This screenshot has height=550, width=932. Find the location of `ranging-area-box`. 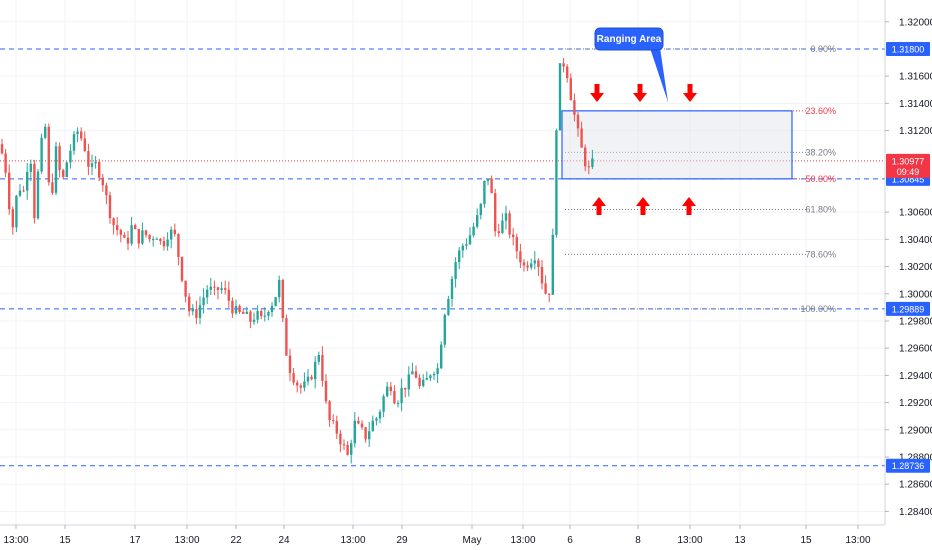

ranging-area-box is located at coordinates (677, 145).